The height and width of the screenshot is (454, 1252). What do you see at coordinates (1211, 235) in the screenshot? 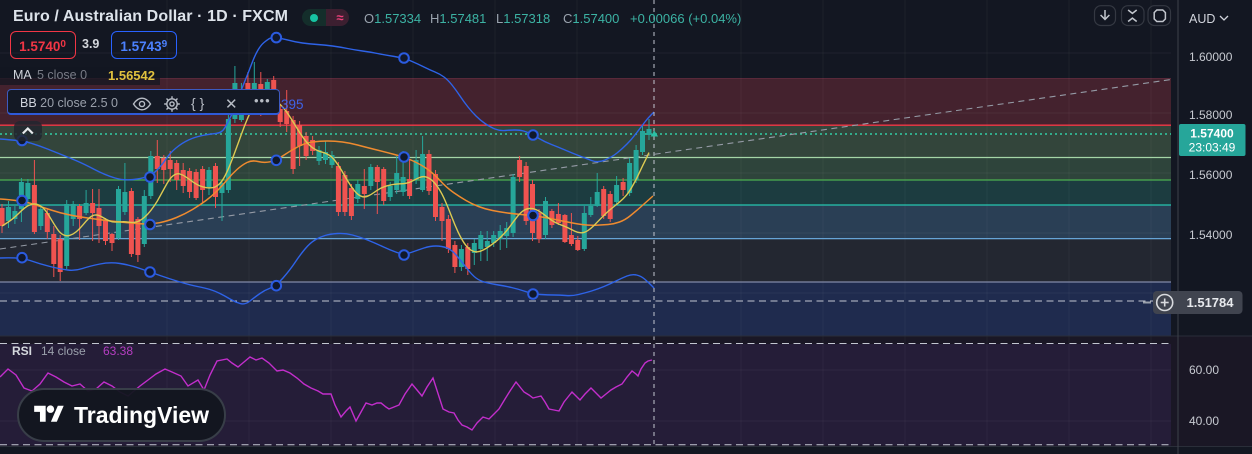
I see `svg-text: 1.54000` at bounding box center [1211, 235].